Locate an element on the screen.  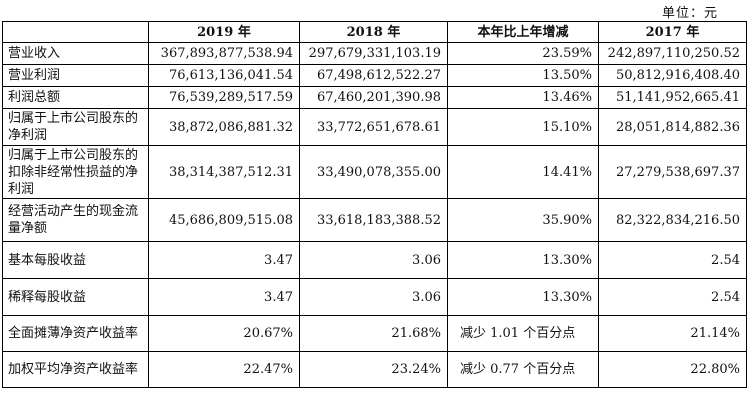
row-label: 利润总额 is located at coordinates (75, 97).